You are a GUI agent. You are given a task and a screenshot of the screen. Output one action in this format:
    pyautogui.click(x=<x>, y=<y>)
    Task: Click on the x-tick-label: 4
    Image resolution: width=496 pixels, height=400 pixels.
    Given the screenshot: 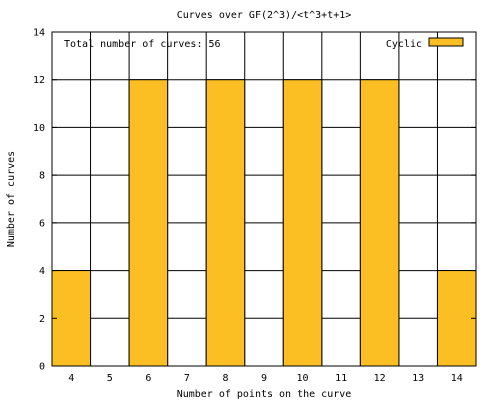 What is the action you would take?
    pyautogui.click(x=71, y=378)
    